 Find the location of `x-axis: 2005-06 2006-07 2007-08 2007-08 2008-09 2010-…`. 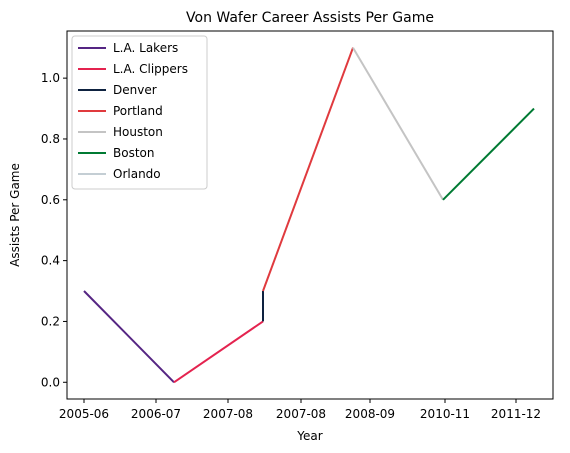

x-axis: 2005-06 2006-07 2007-08 2007-08 2008-09 2010-… is located at coordinates (300, 410).